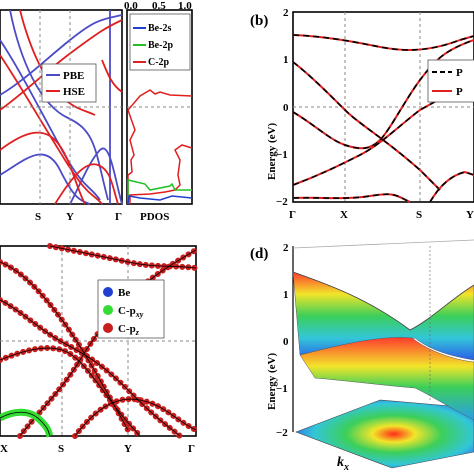 Image resolution: width=474 pixels, height=474 pixels. I want to click on pdos-legend, so click(160, 42).